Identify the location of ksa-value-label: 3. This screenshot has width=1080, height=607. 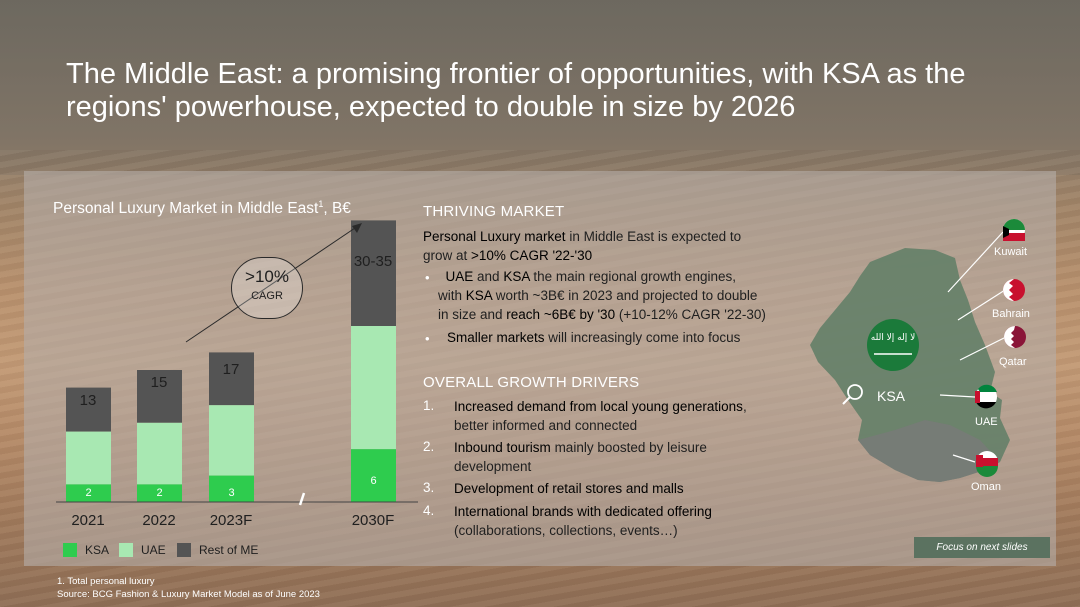
(231, 493).